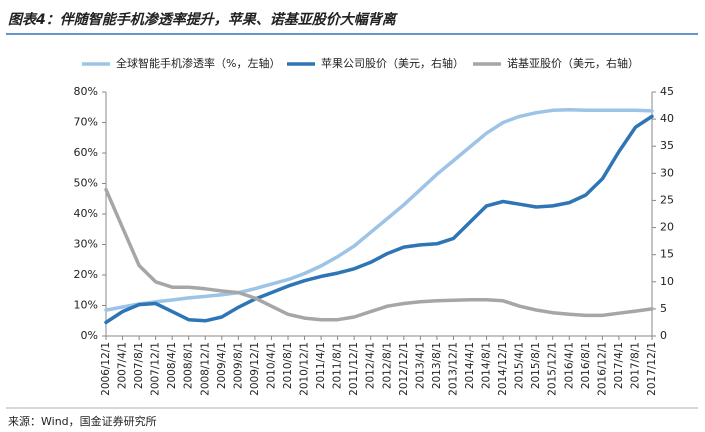  I want to click on x-tick-label: 2007/8/1, so click(139, 365).